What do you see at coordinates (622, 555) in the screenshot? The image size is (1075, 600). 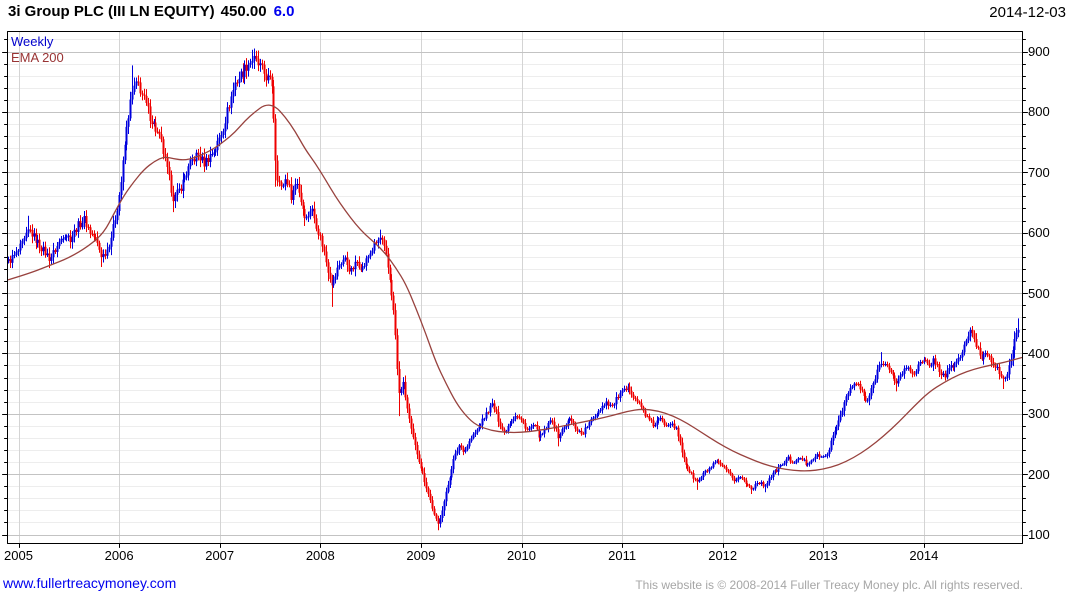 I see `x-axis-tick-label: 2011` at bounding box center [622, 555].